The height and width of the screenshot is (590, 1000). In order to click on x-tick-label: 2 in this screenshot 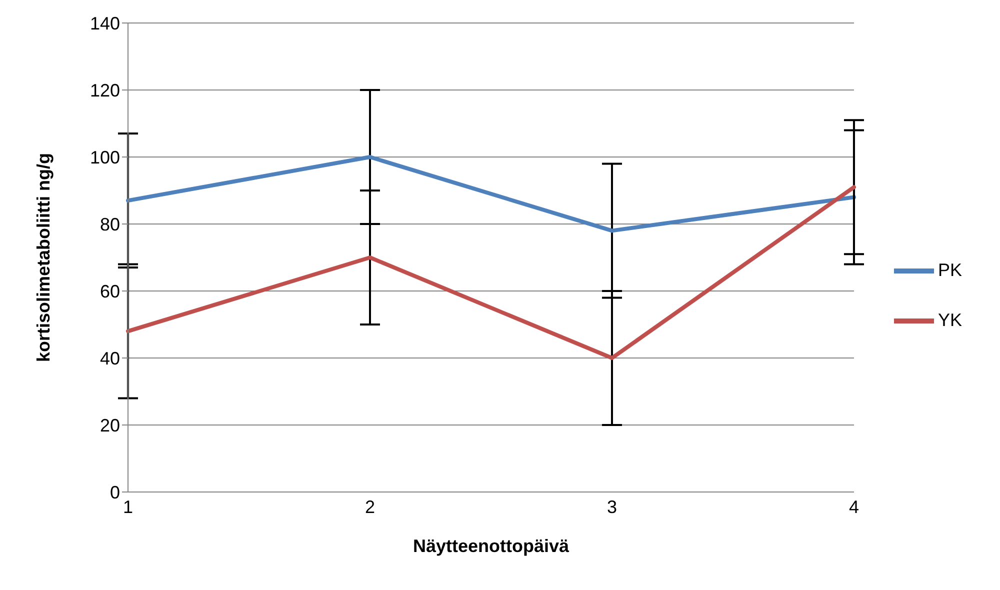, I will do `click(370, 506)`.